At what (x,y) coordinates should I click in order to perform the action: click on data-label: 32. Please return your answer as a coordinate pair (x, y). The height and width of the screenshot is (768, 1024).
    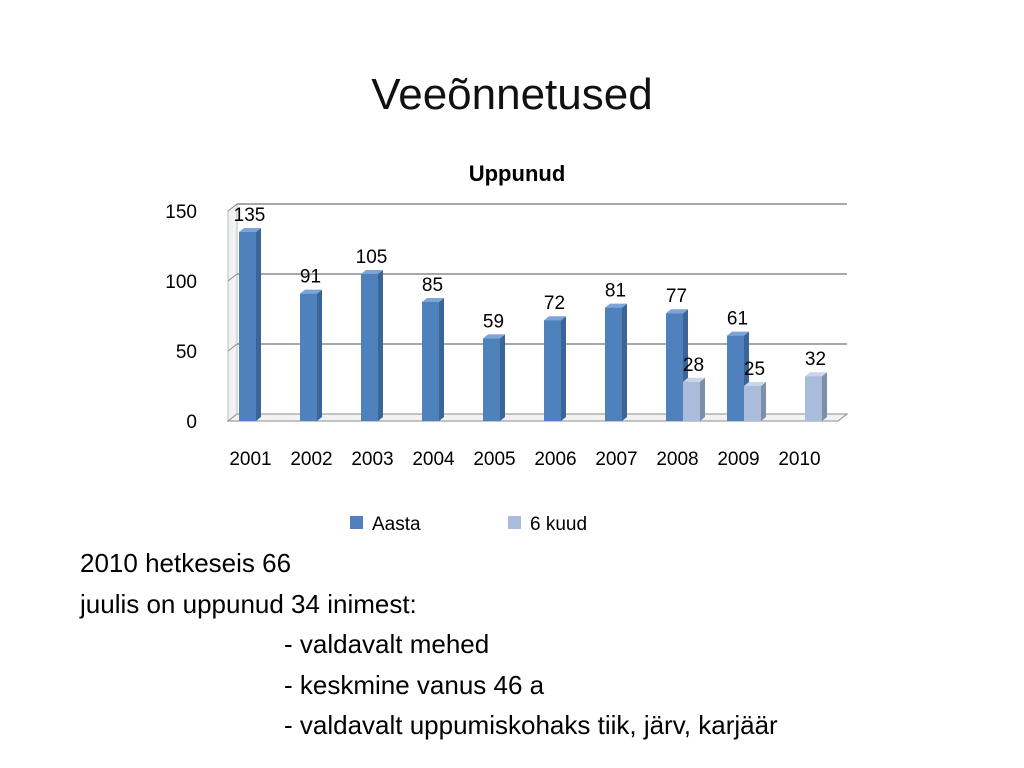
    Looking at the image, I should click on (815, 359).